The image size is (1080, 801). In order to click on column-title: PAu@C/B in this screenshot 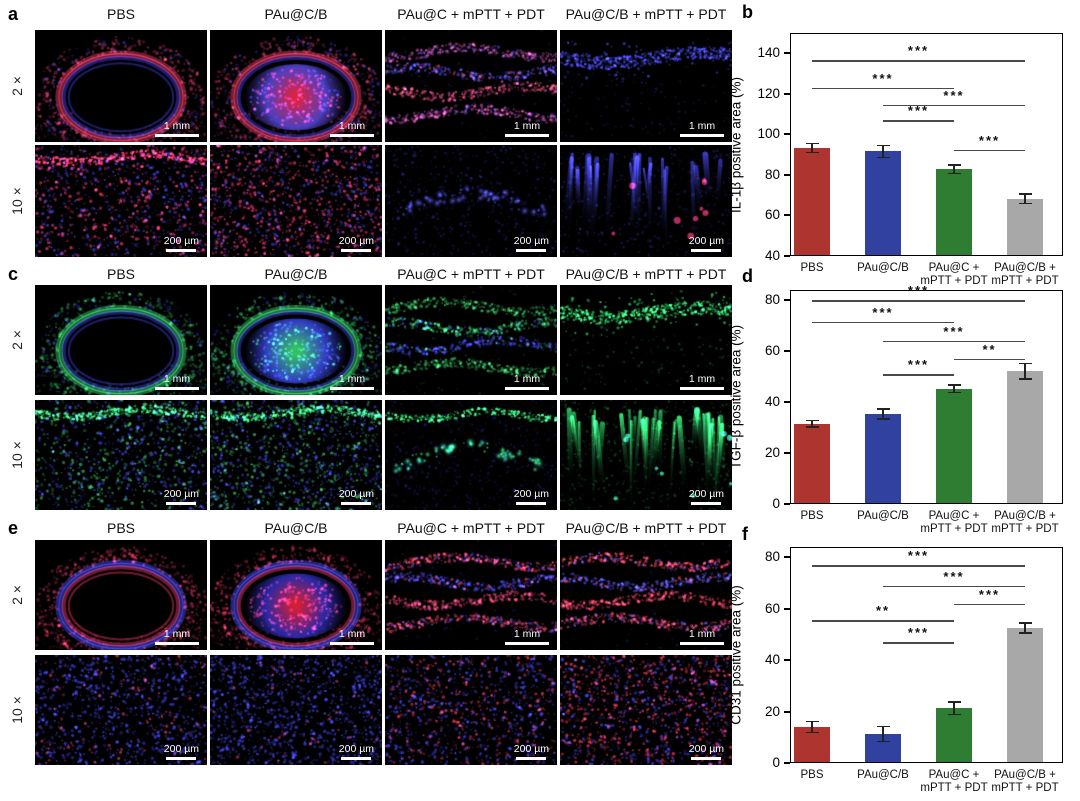, I will do `click(296, 274)`.